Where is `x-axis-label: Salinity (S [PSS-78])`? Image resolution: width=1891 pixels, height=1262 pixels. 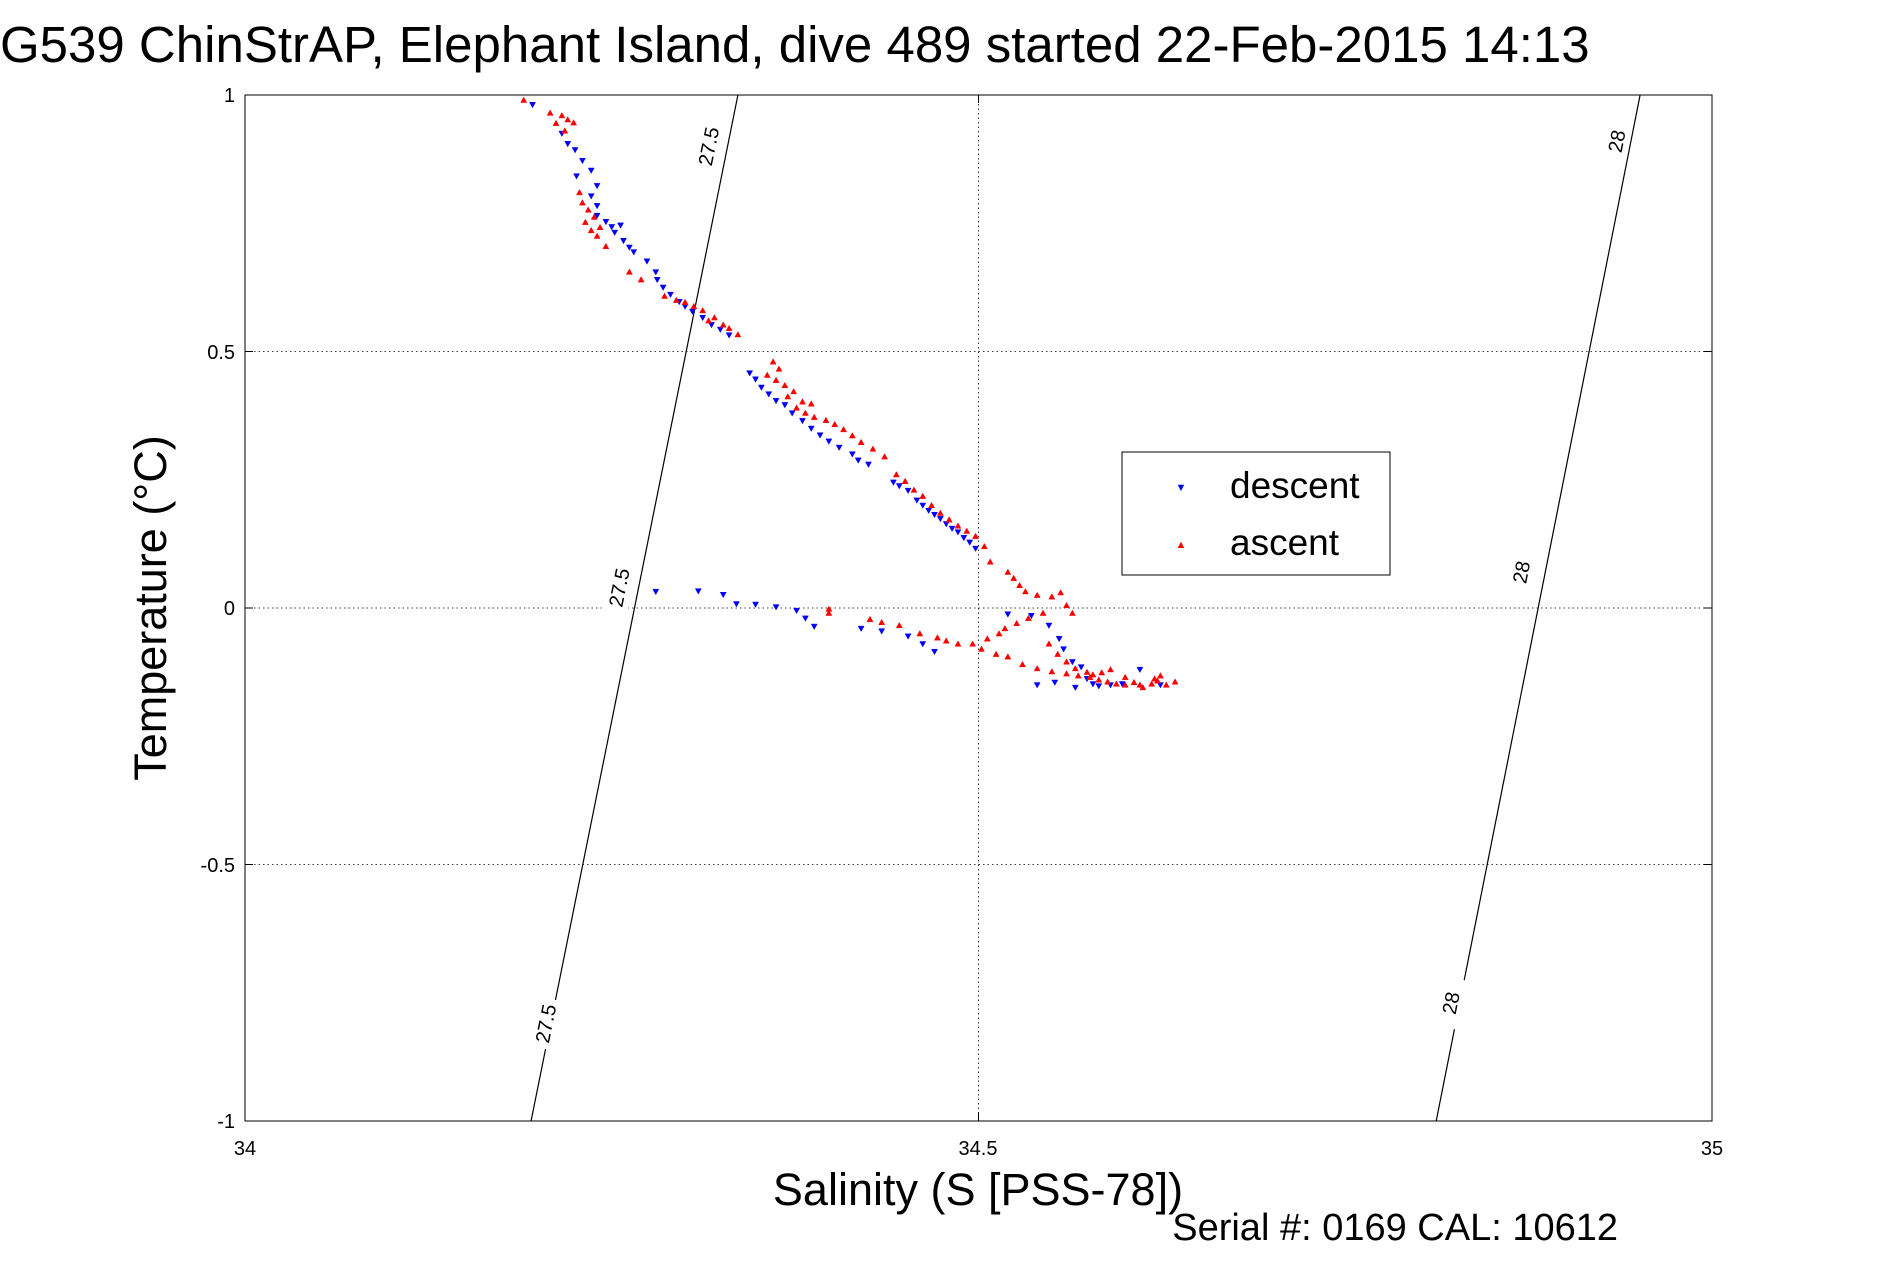
x-axis-label: Salinity (S [PSS-78]) is located at coordinates (978, 1189).